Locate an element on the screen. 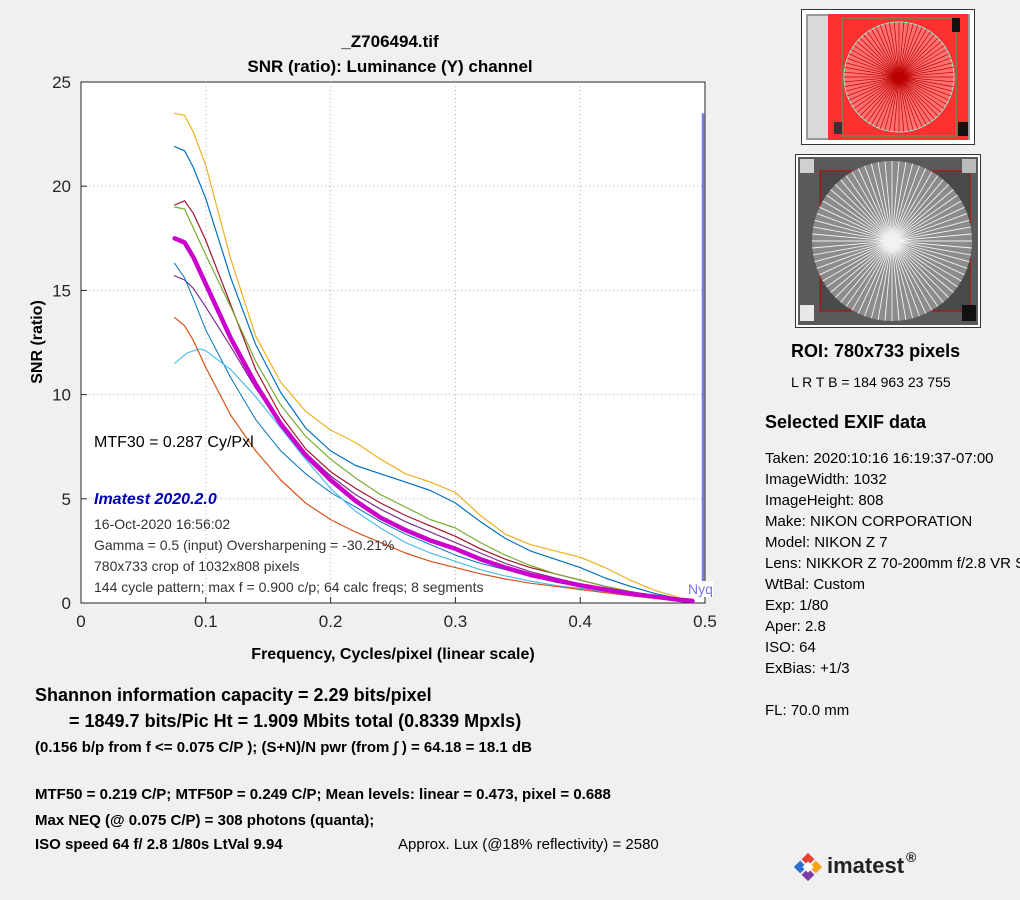 The height and width of the screenshot is (900, 1020). mtf30-annotation: MTF30 = 0.287 Cy/Pxl is located at coordinates (174, 442).